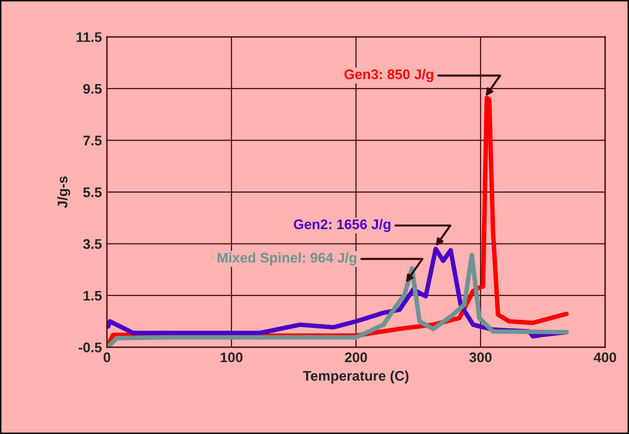 Image resolution: width=629 pixels, height=434 pixels. What do you see at coordinates (107, 357) in the screenshot?
I see `x-tick-label: 0` at bounding box center [107, 357].